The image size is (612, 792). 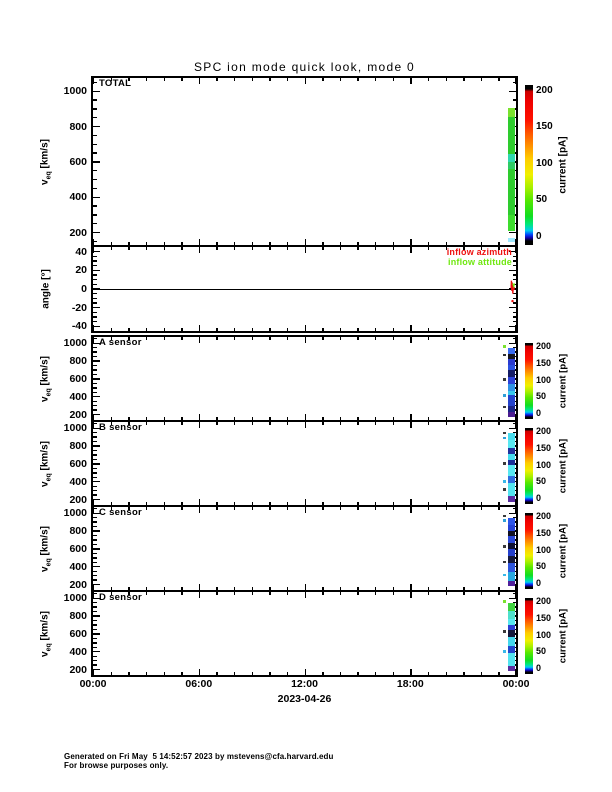 What do you see at coordinates (46, 162) in the screenshot?
I see `y-axis-label-total: veq [km/s]` at bounding box center [46, 162].